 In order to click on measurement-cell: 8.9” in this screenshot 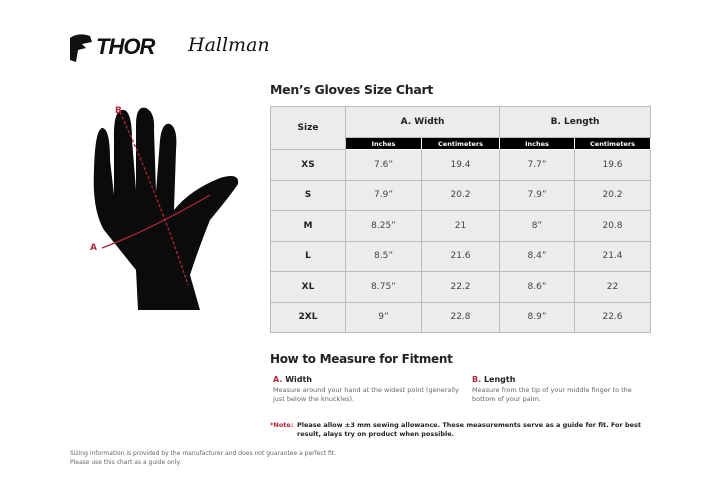, I will do `click(537, 317)`.